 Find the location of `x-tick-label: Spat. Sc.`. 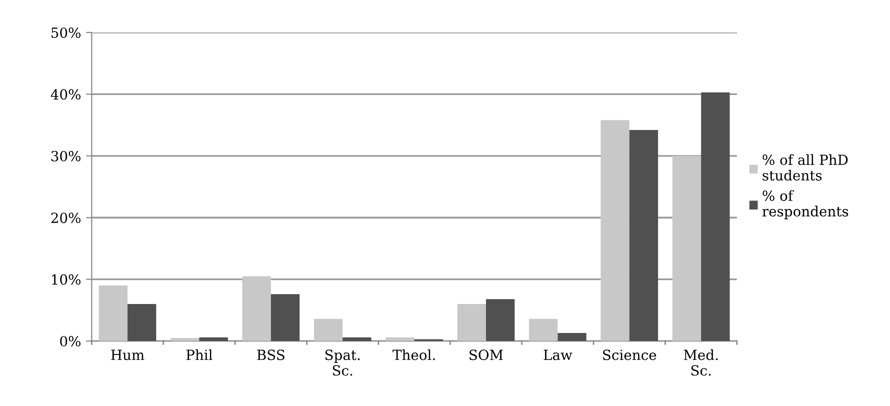

x-tick-label: Spat. Sc. is located at coordinates (342, 363).